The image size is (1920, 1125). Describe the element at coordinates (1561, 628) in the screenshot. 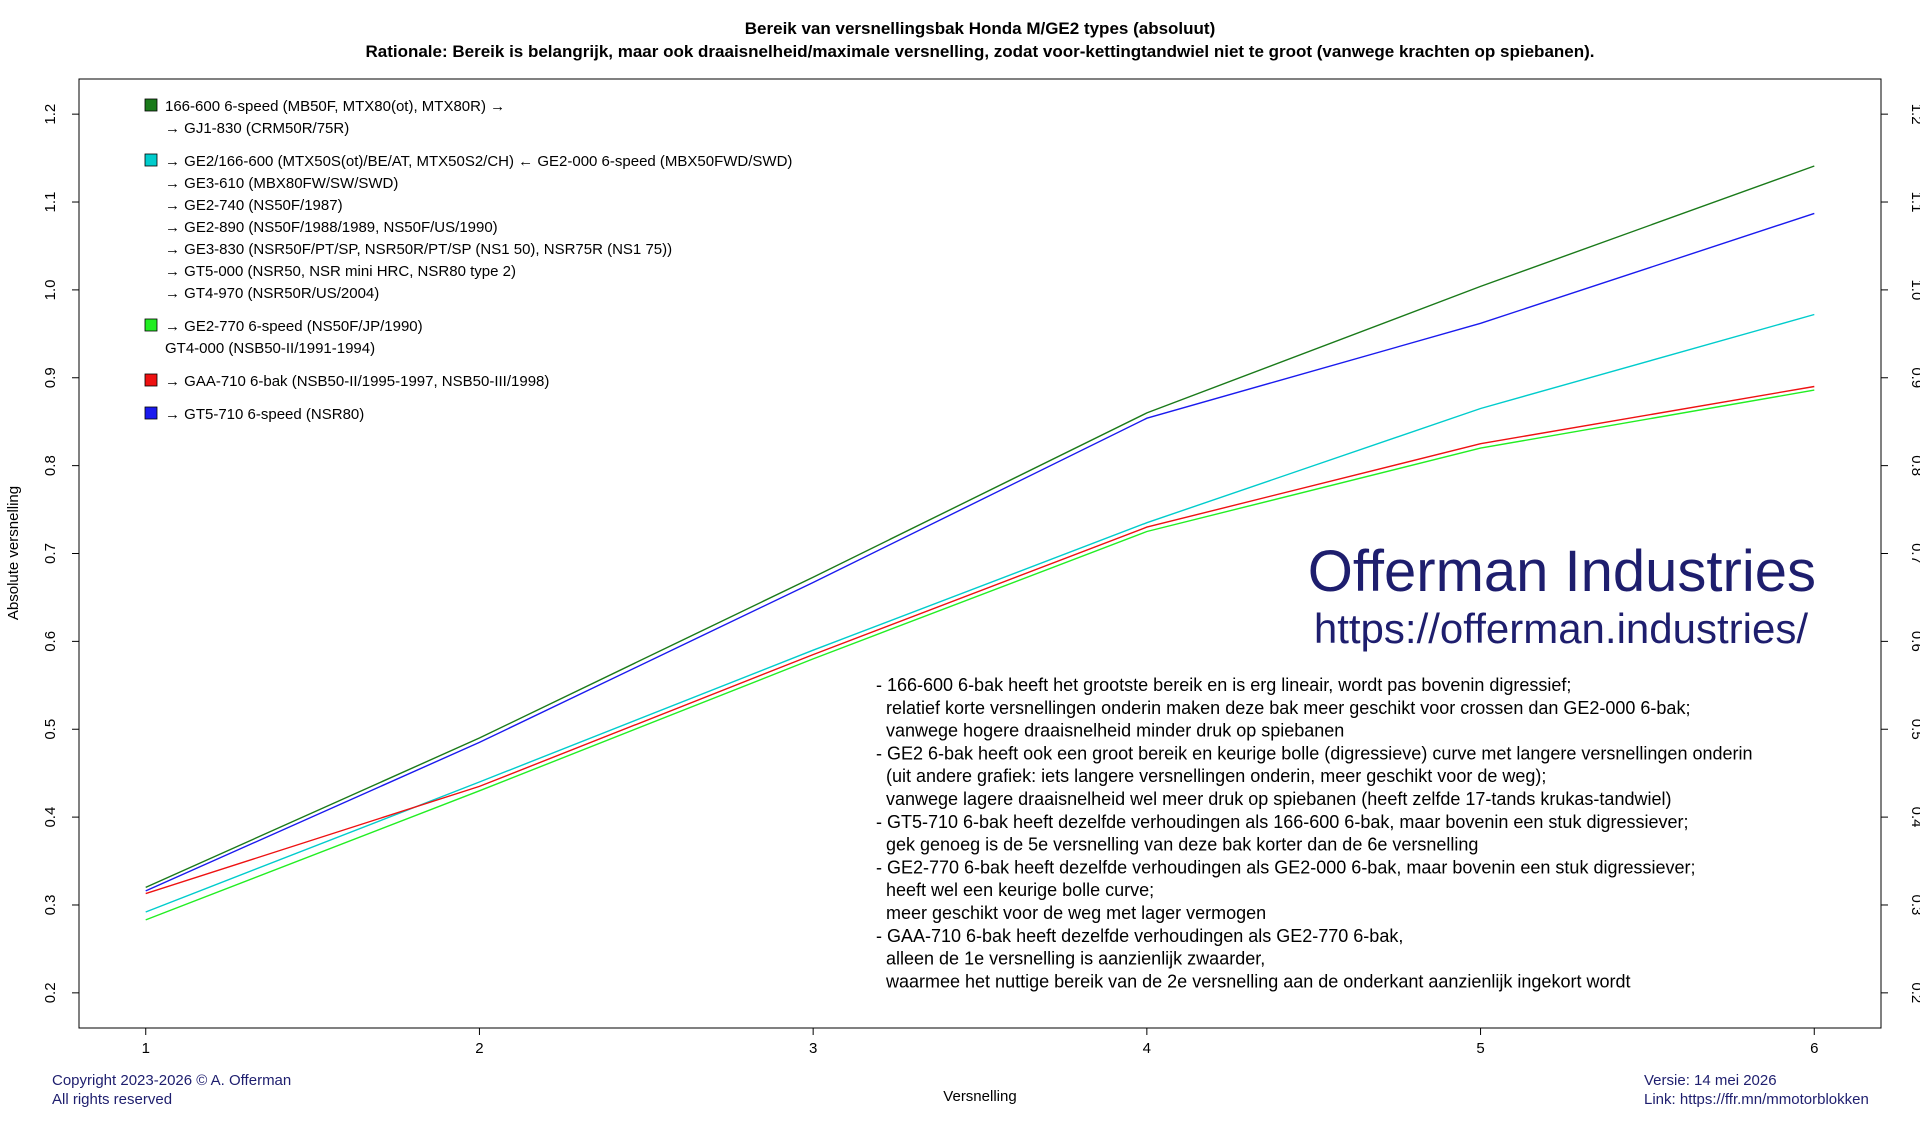

I see `watermark-url: https://offerman.industries/` at that location.